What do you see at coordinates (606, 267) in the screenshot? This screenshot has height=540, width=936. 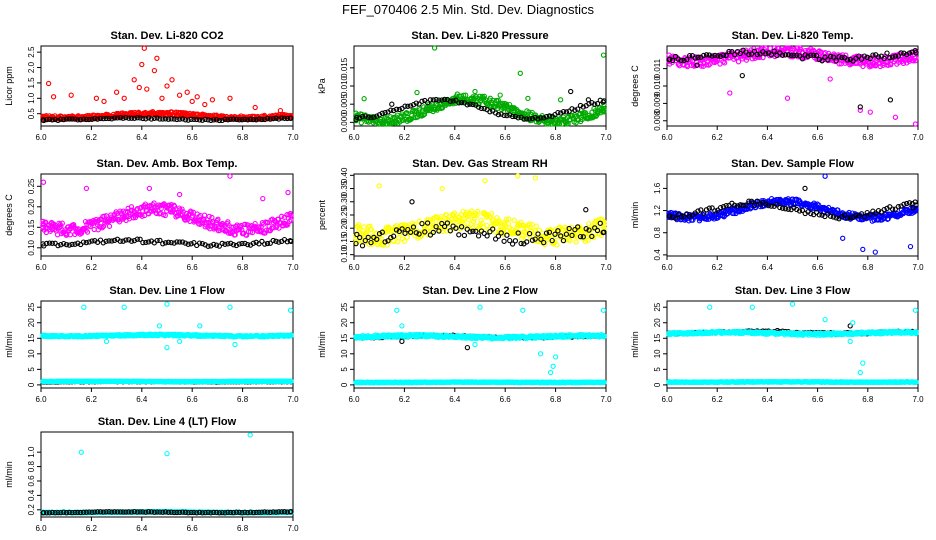 I see `x-tick-label: 7.0` at bounding box center [606, 267].